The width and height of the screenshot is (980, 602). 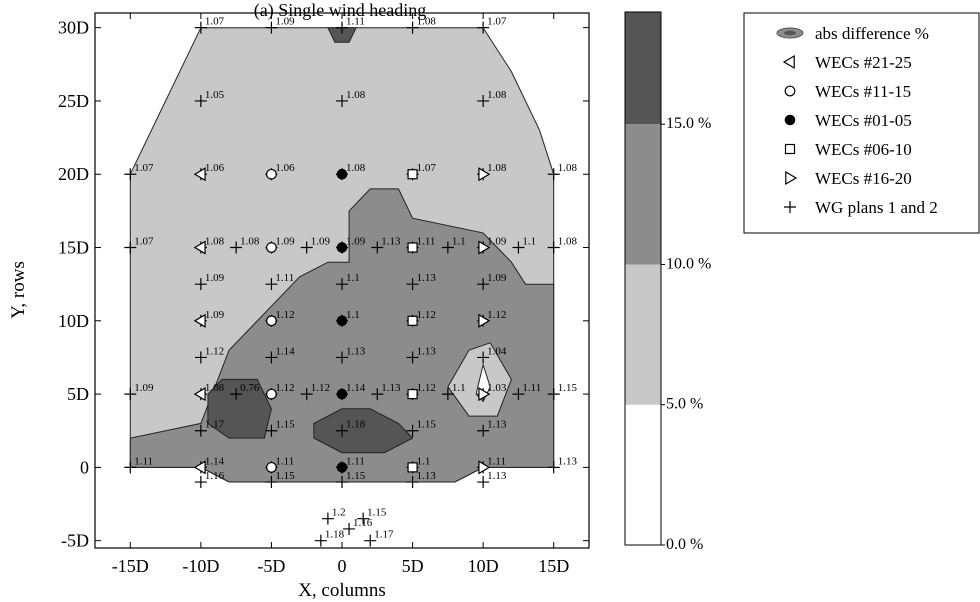 What do you see at coordinates (643, 278) in the screenshot?
I see `colorbar-frame` at bounding box center [643, 278].